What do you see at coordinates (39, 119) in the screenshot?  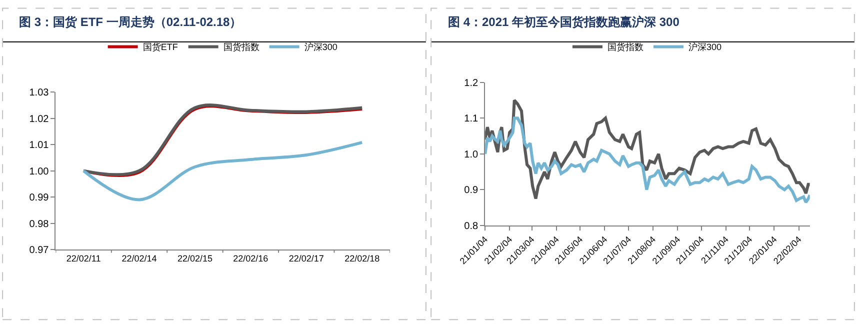 I see `y-tick-label: 1.02` at bounding box center [39, 119].